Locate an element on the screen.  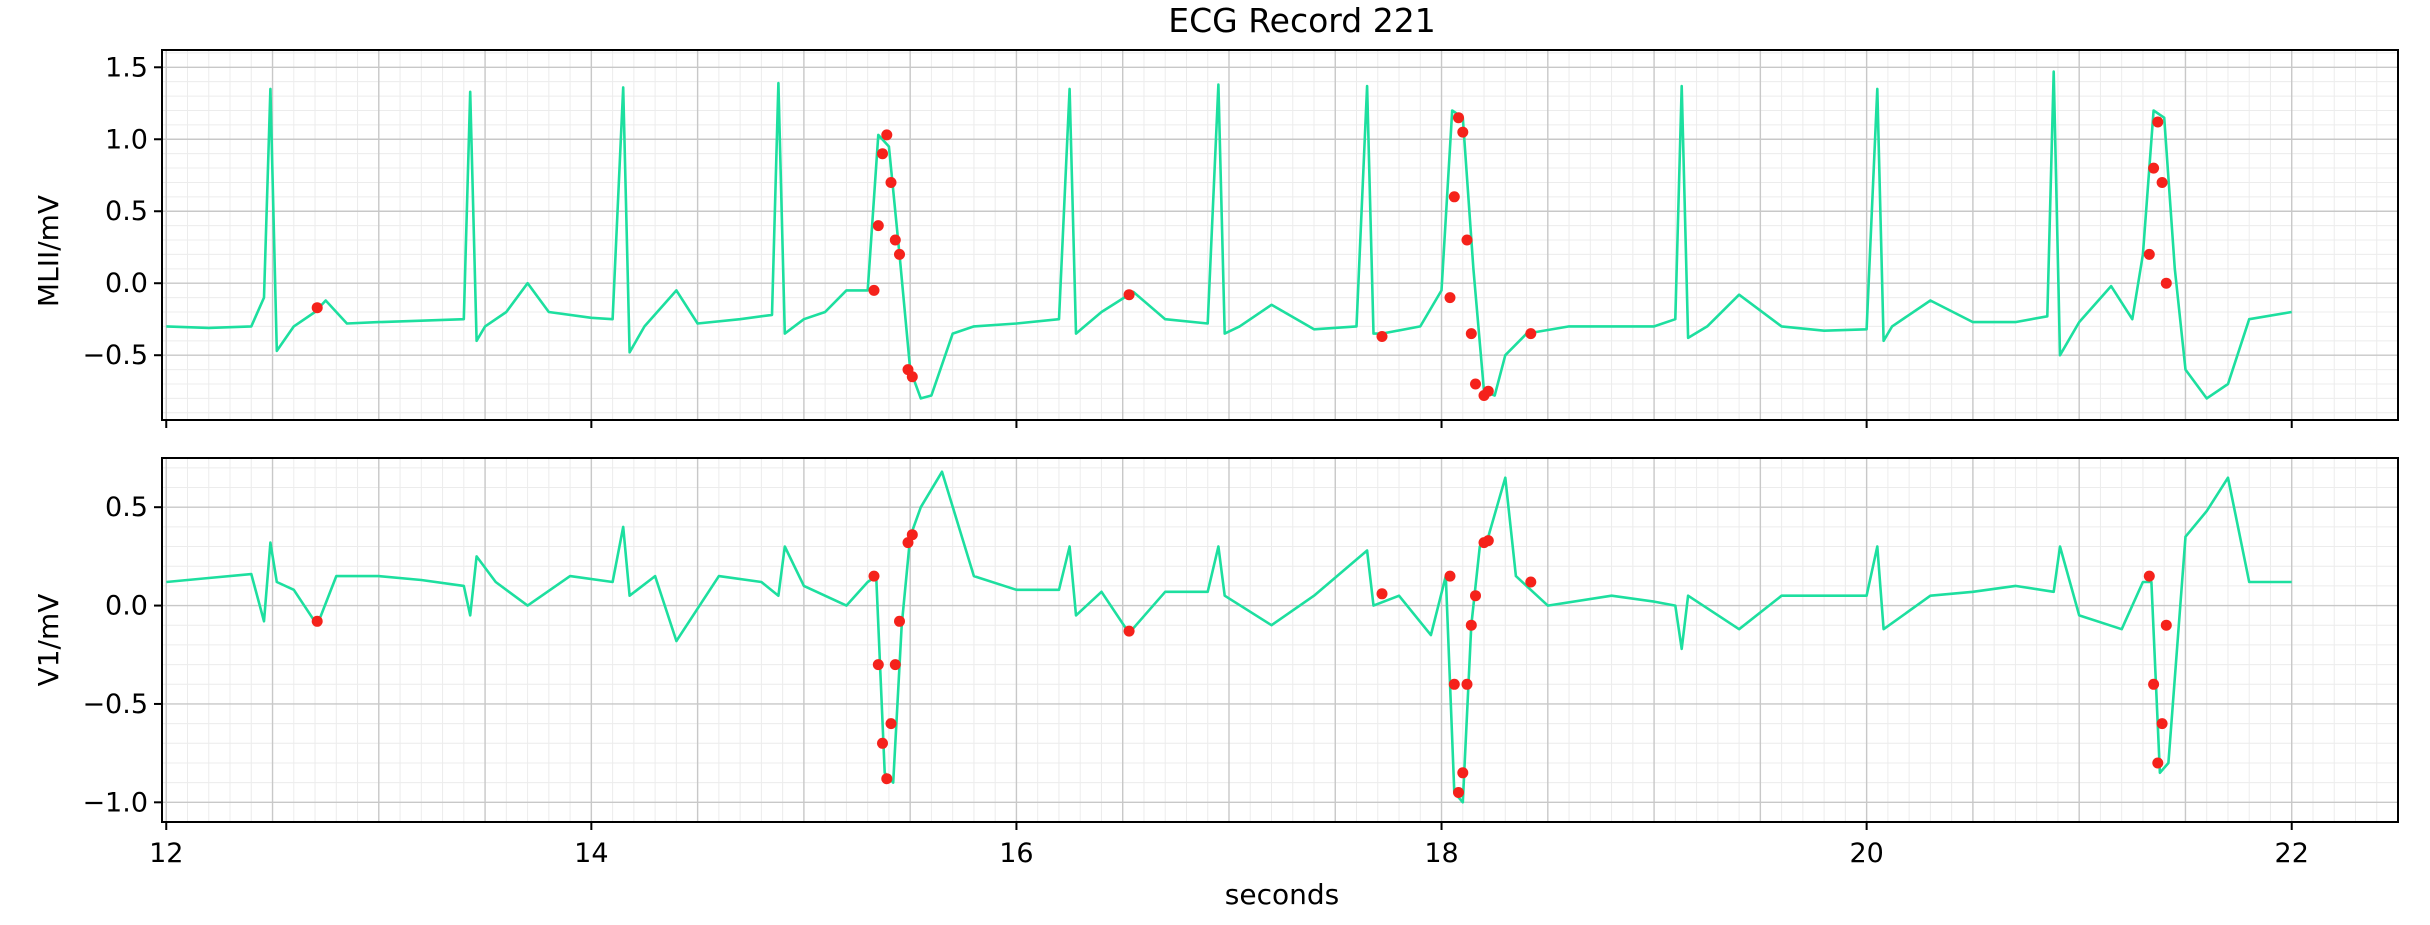
v1-y-ticks: 0.5 0.0 −0.5 −1.0 is located at coordinates (122, 655).